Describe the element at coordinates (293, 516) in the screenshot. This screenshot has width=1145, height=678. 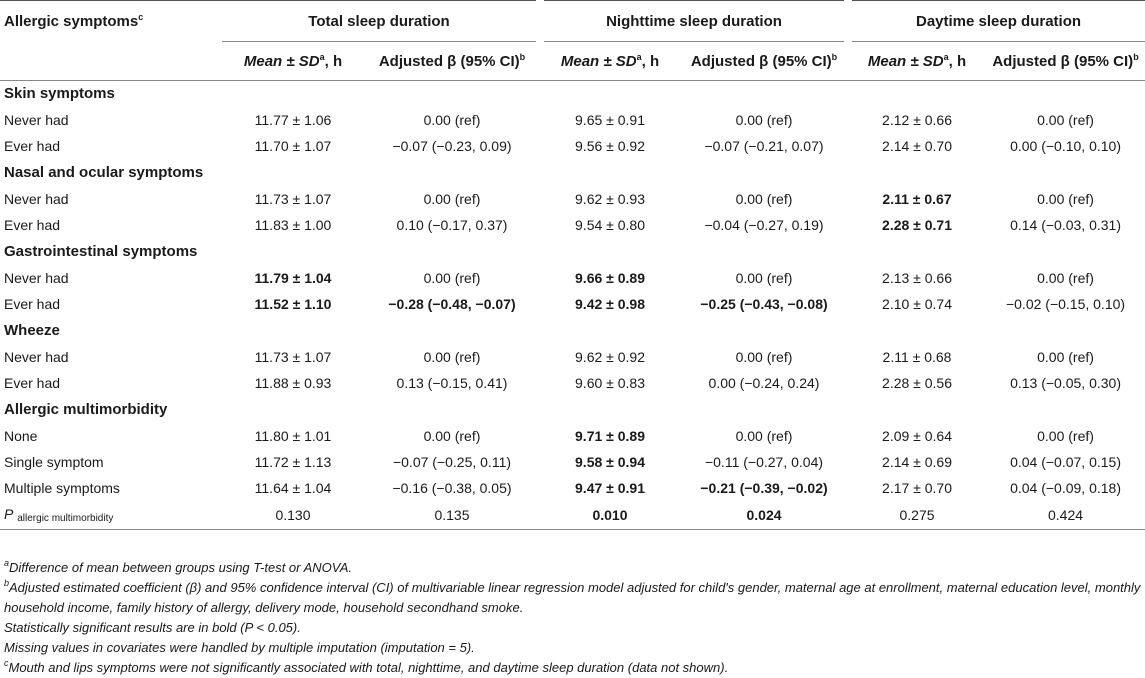
I see `table-cell: 0.130` at that location.